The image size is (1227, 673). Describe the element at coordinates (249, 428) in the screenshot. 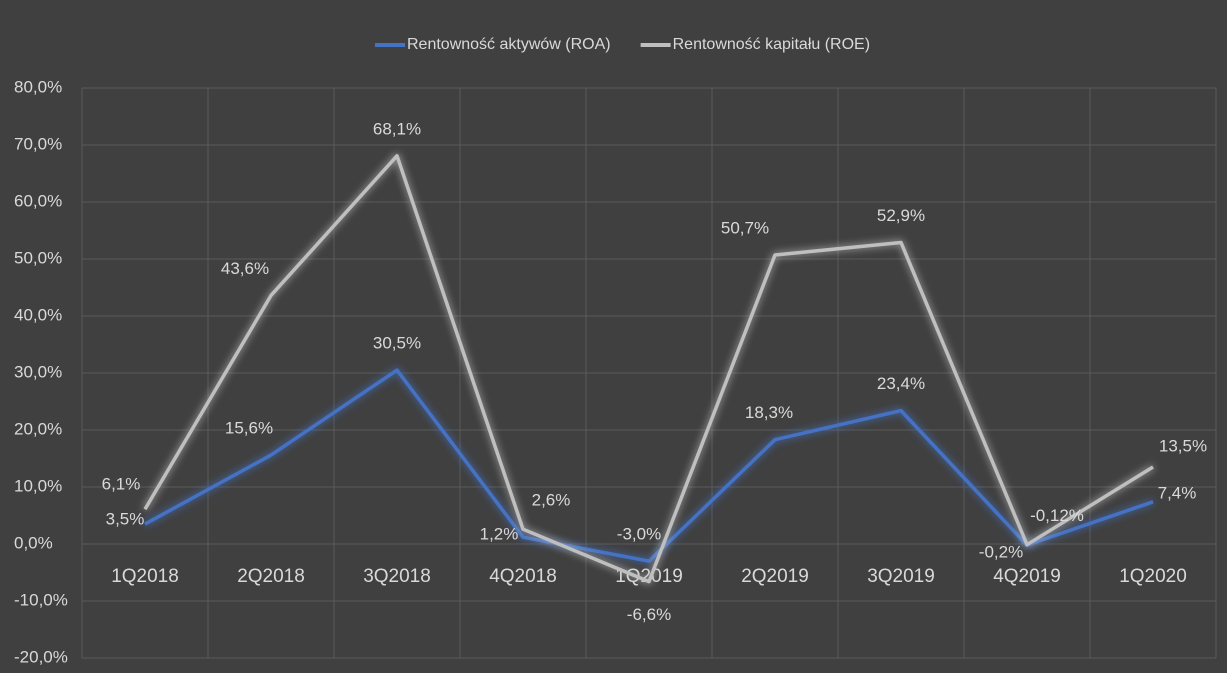

I see `data-label: 15,6%` at that location.